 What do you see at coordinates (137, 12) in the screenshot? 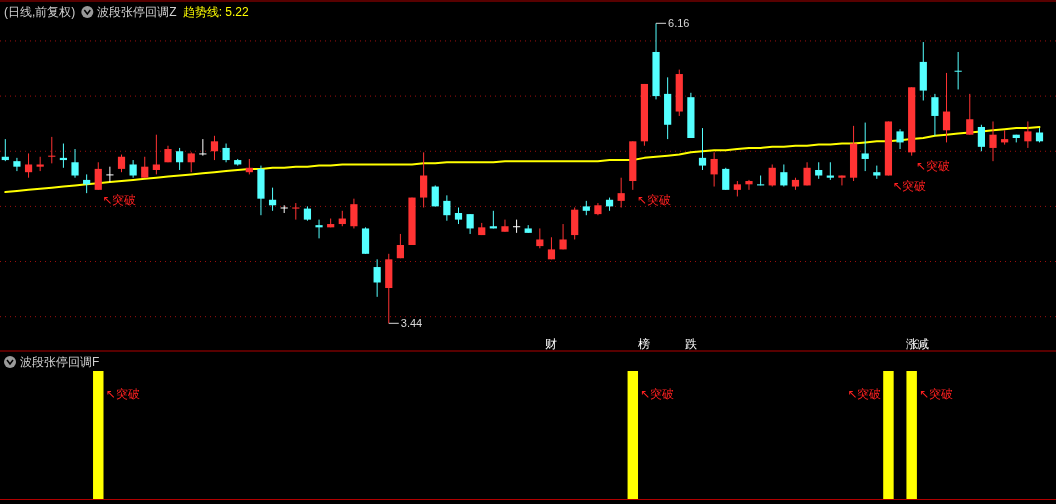
I see `chart-subtitle: 波段张停回调Z` at bounding box center [137, 12].